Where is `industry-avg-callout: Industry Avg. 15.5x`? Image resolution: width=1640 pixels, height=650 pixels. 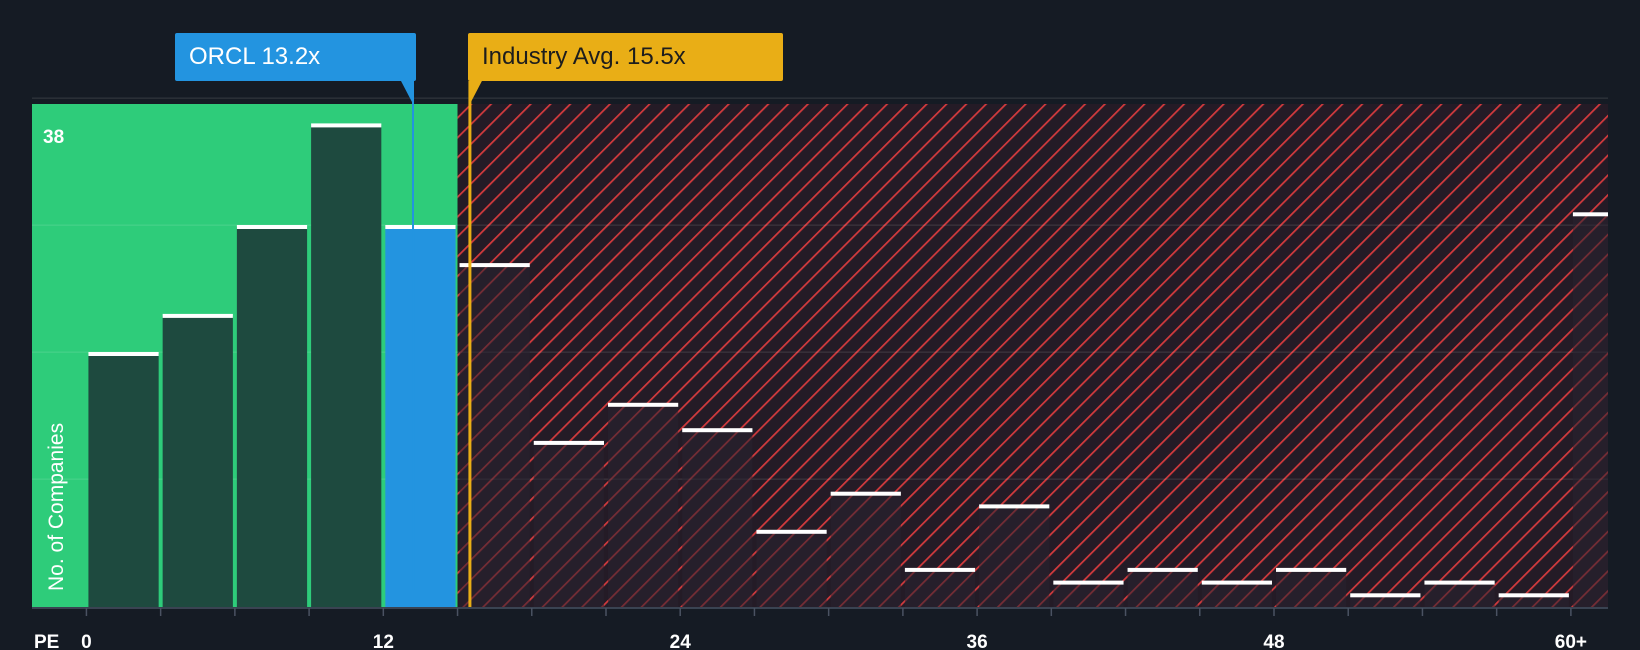 industry-avg-callout: Industry Avg. 15.5x is located at coordinates (625, 57).